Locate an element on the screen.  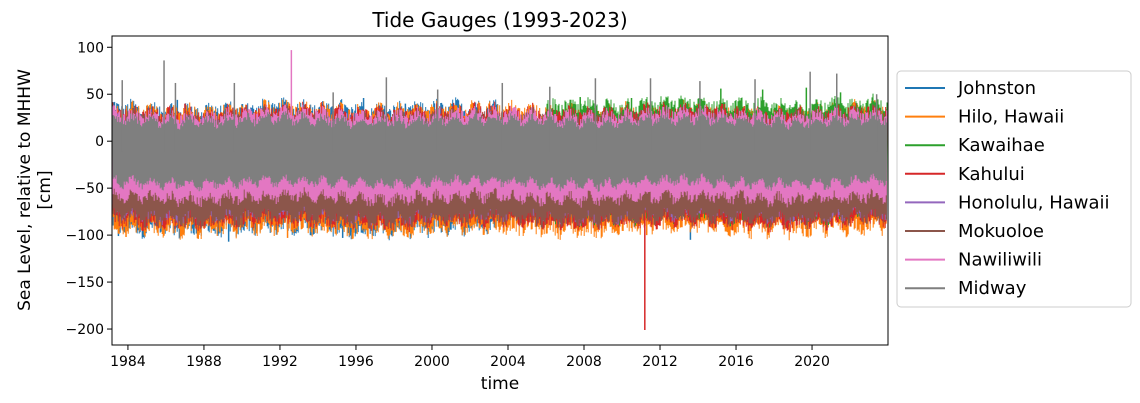
x-tick-label: 2000 is located at coordinates (432, 362).